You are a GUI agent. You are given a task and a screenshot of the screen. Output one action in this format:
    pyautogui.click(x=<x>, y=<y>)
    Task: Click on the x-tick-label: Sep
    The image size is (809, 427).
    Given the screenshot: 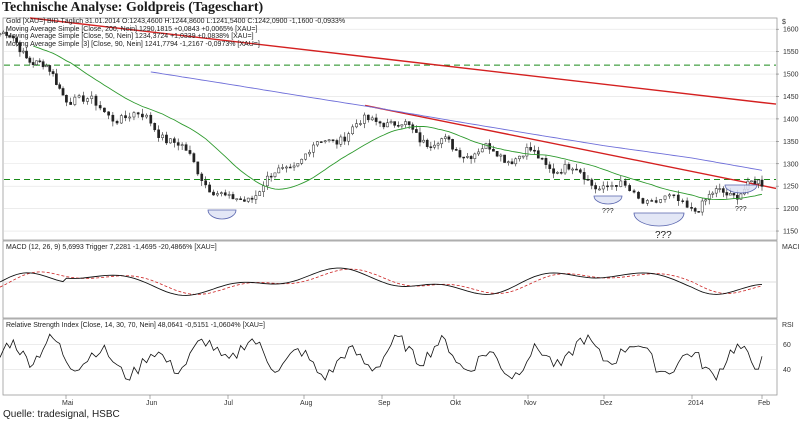 What is the action you would take?
    pyautogui.click(x=384, y=403)
    